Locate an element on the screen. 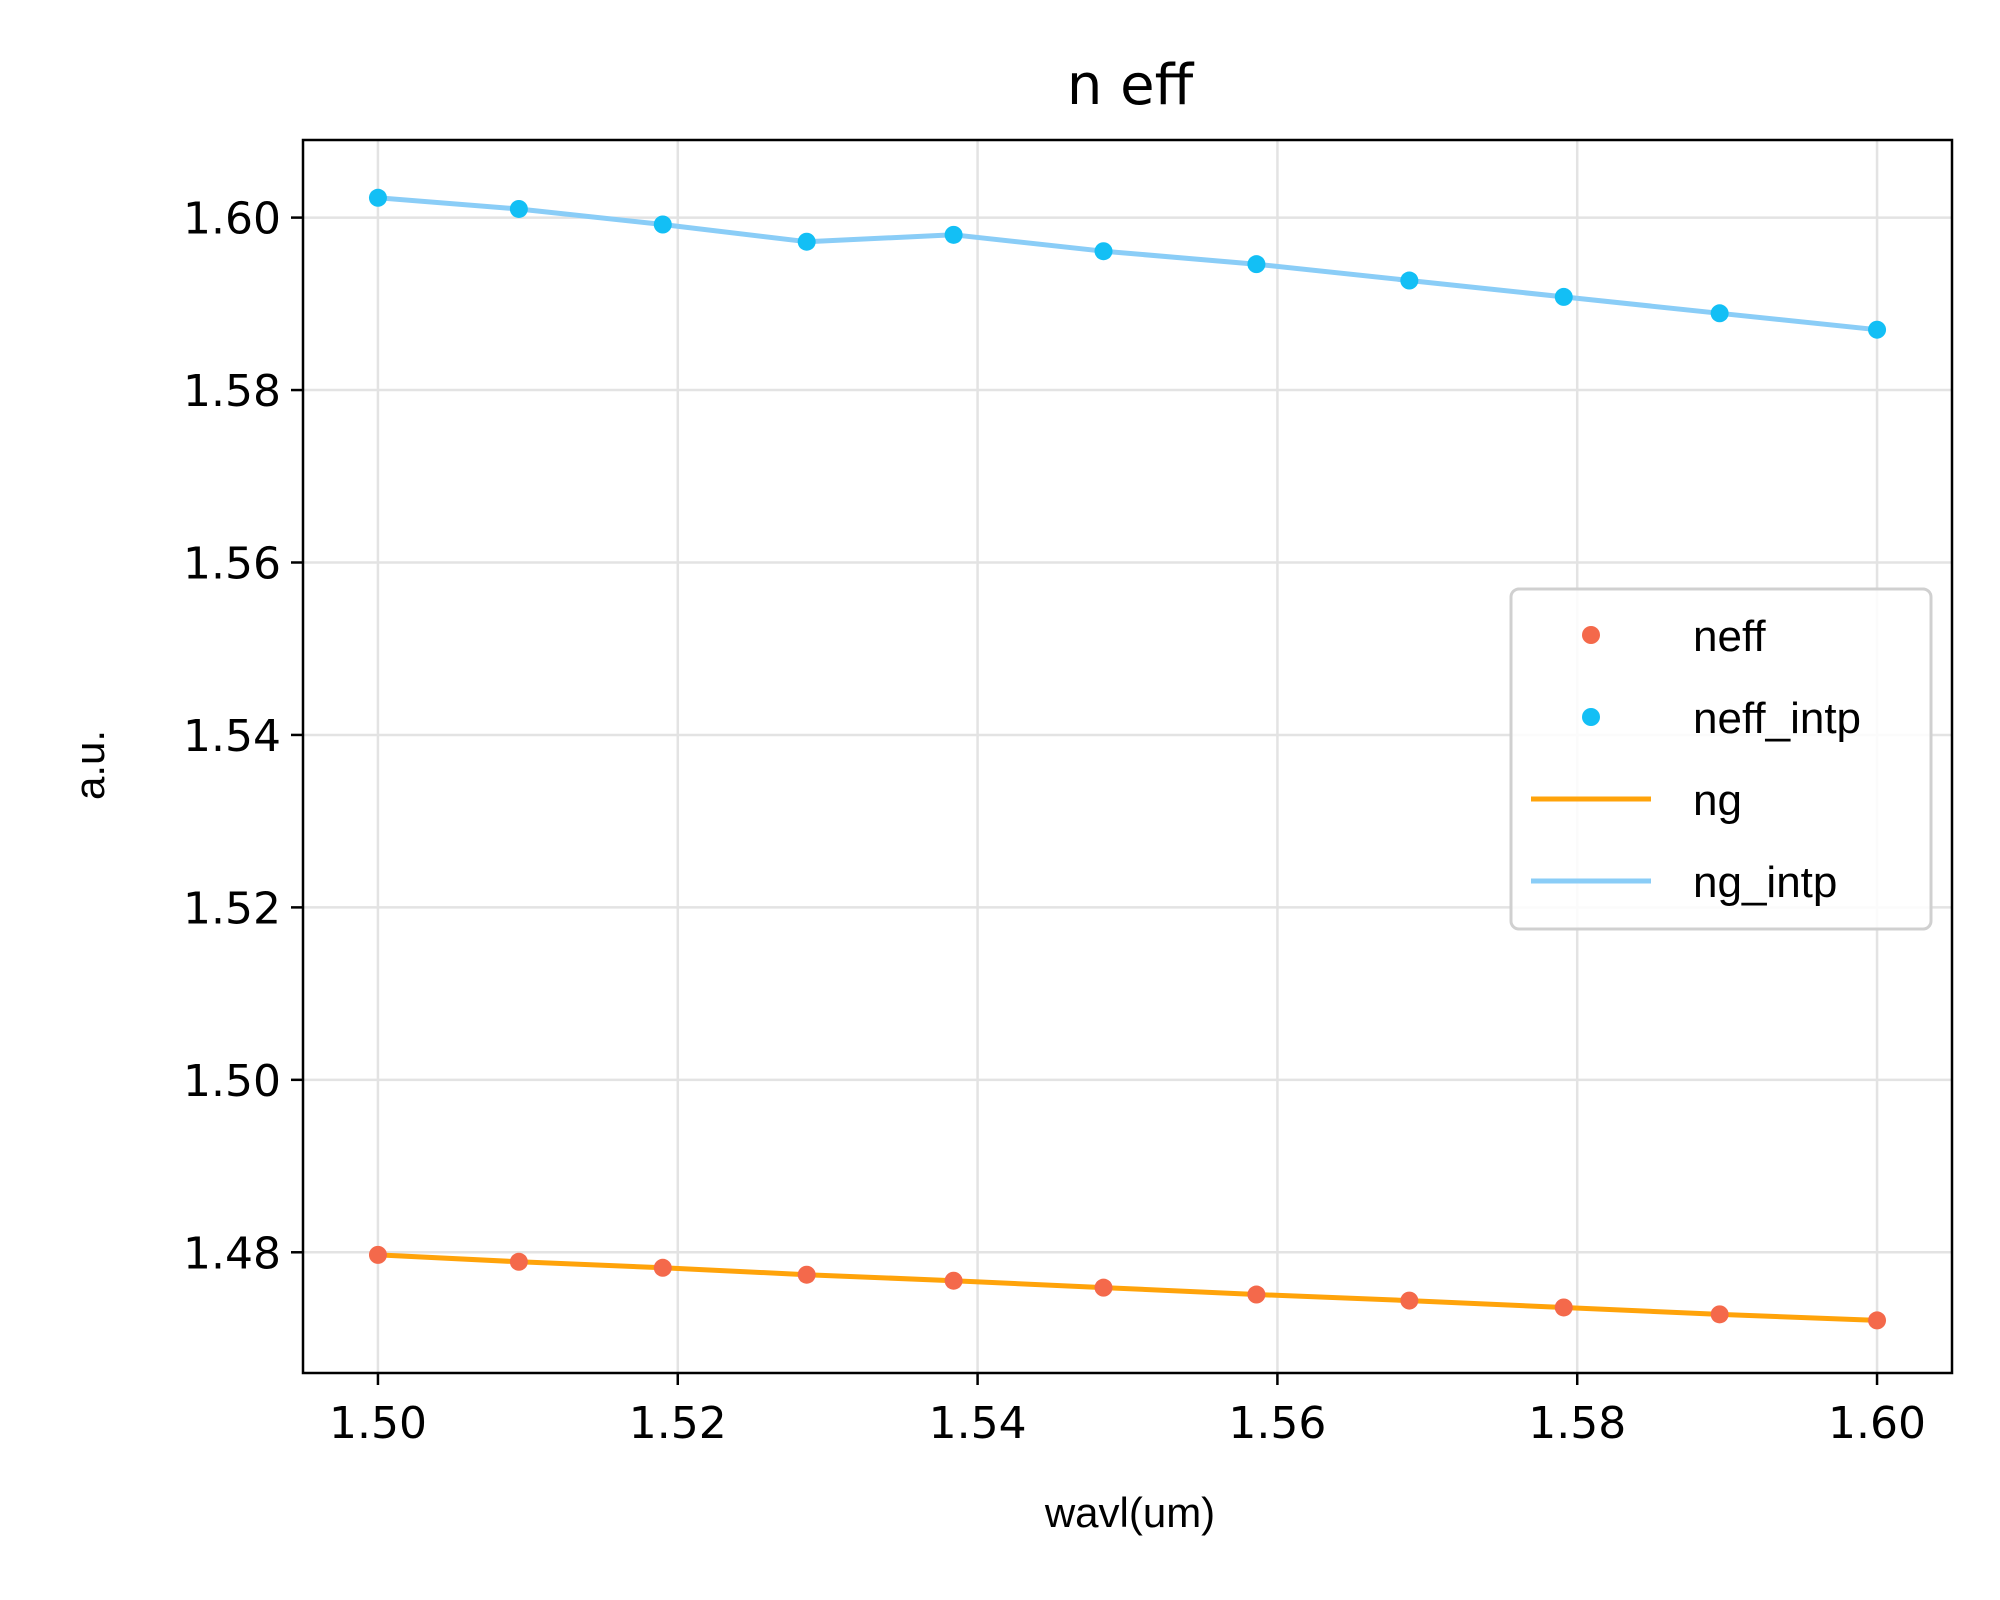 The width and height of the screenshot is (2000, 1600). y-tick-label: 1.50 is located at coordinates (232, 1081).